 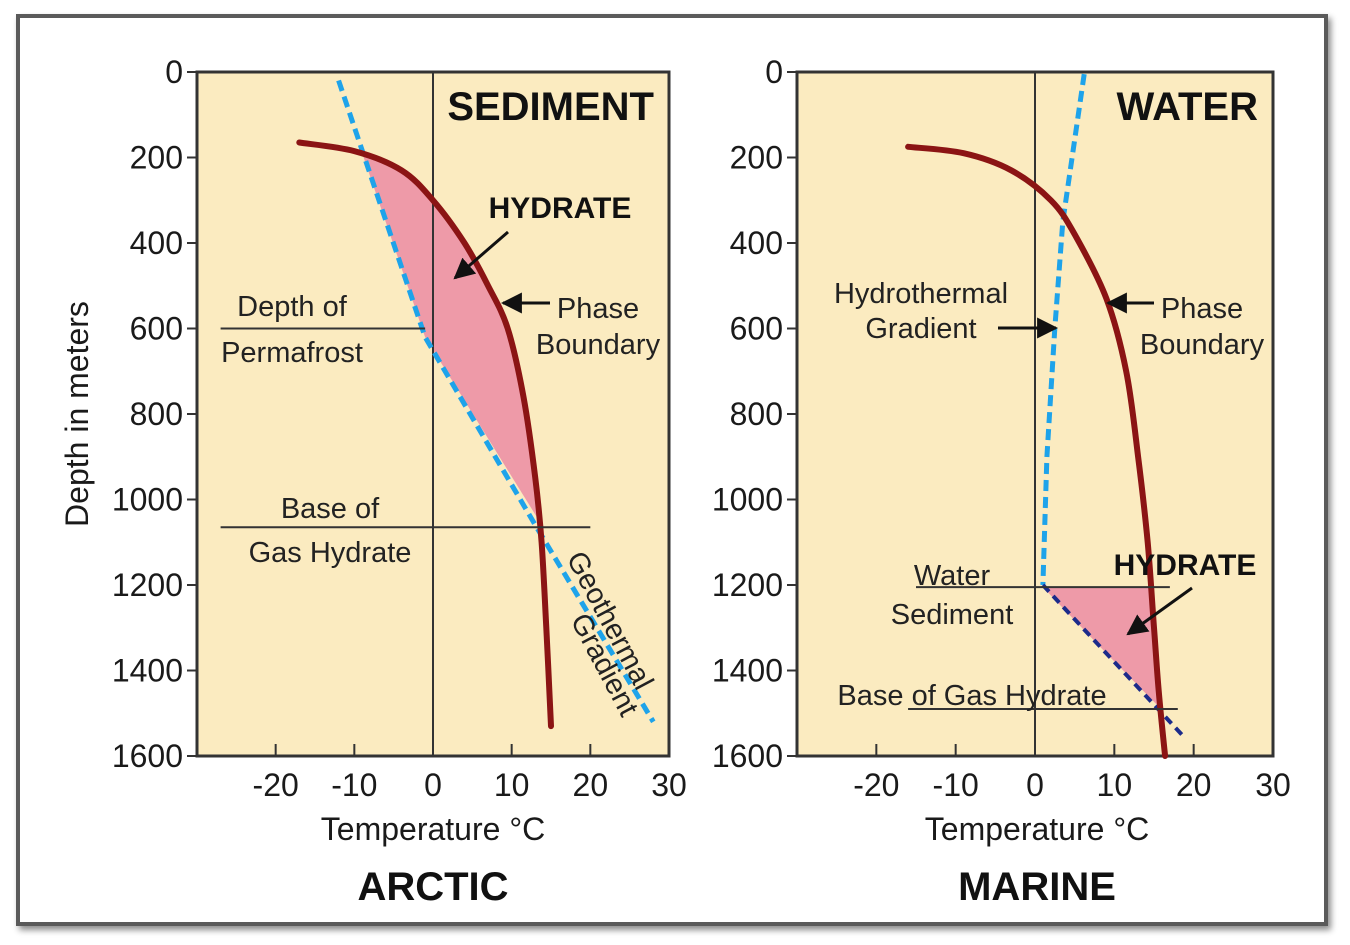 I want to click on marine-chart-title: MARINE, so click(x=1037, y=887).